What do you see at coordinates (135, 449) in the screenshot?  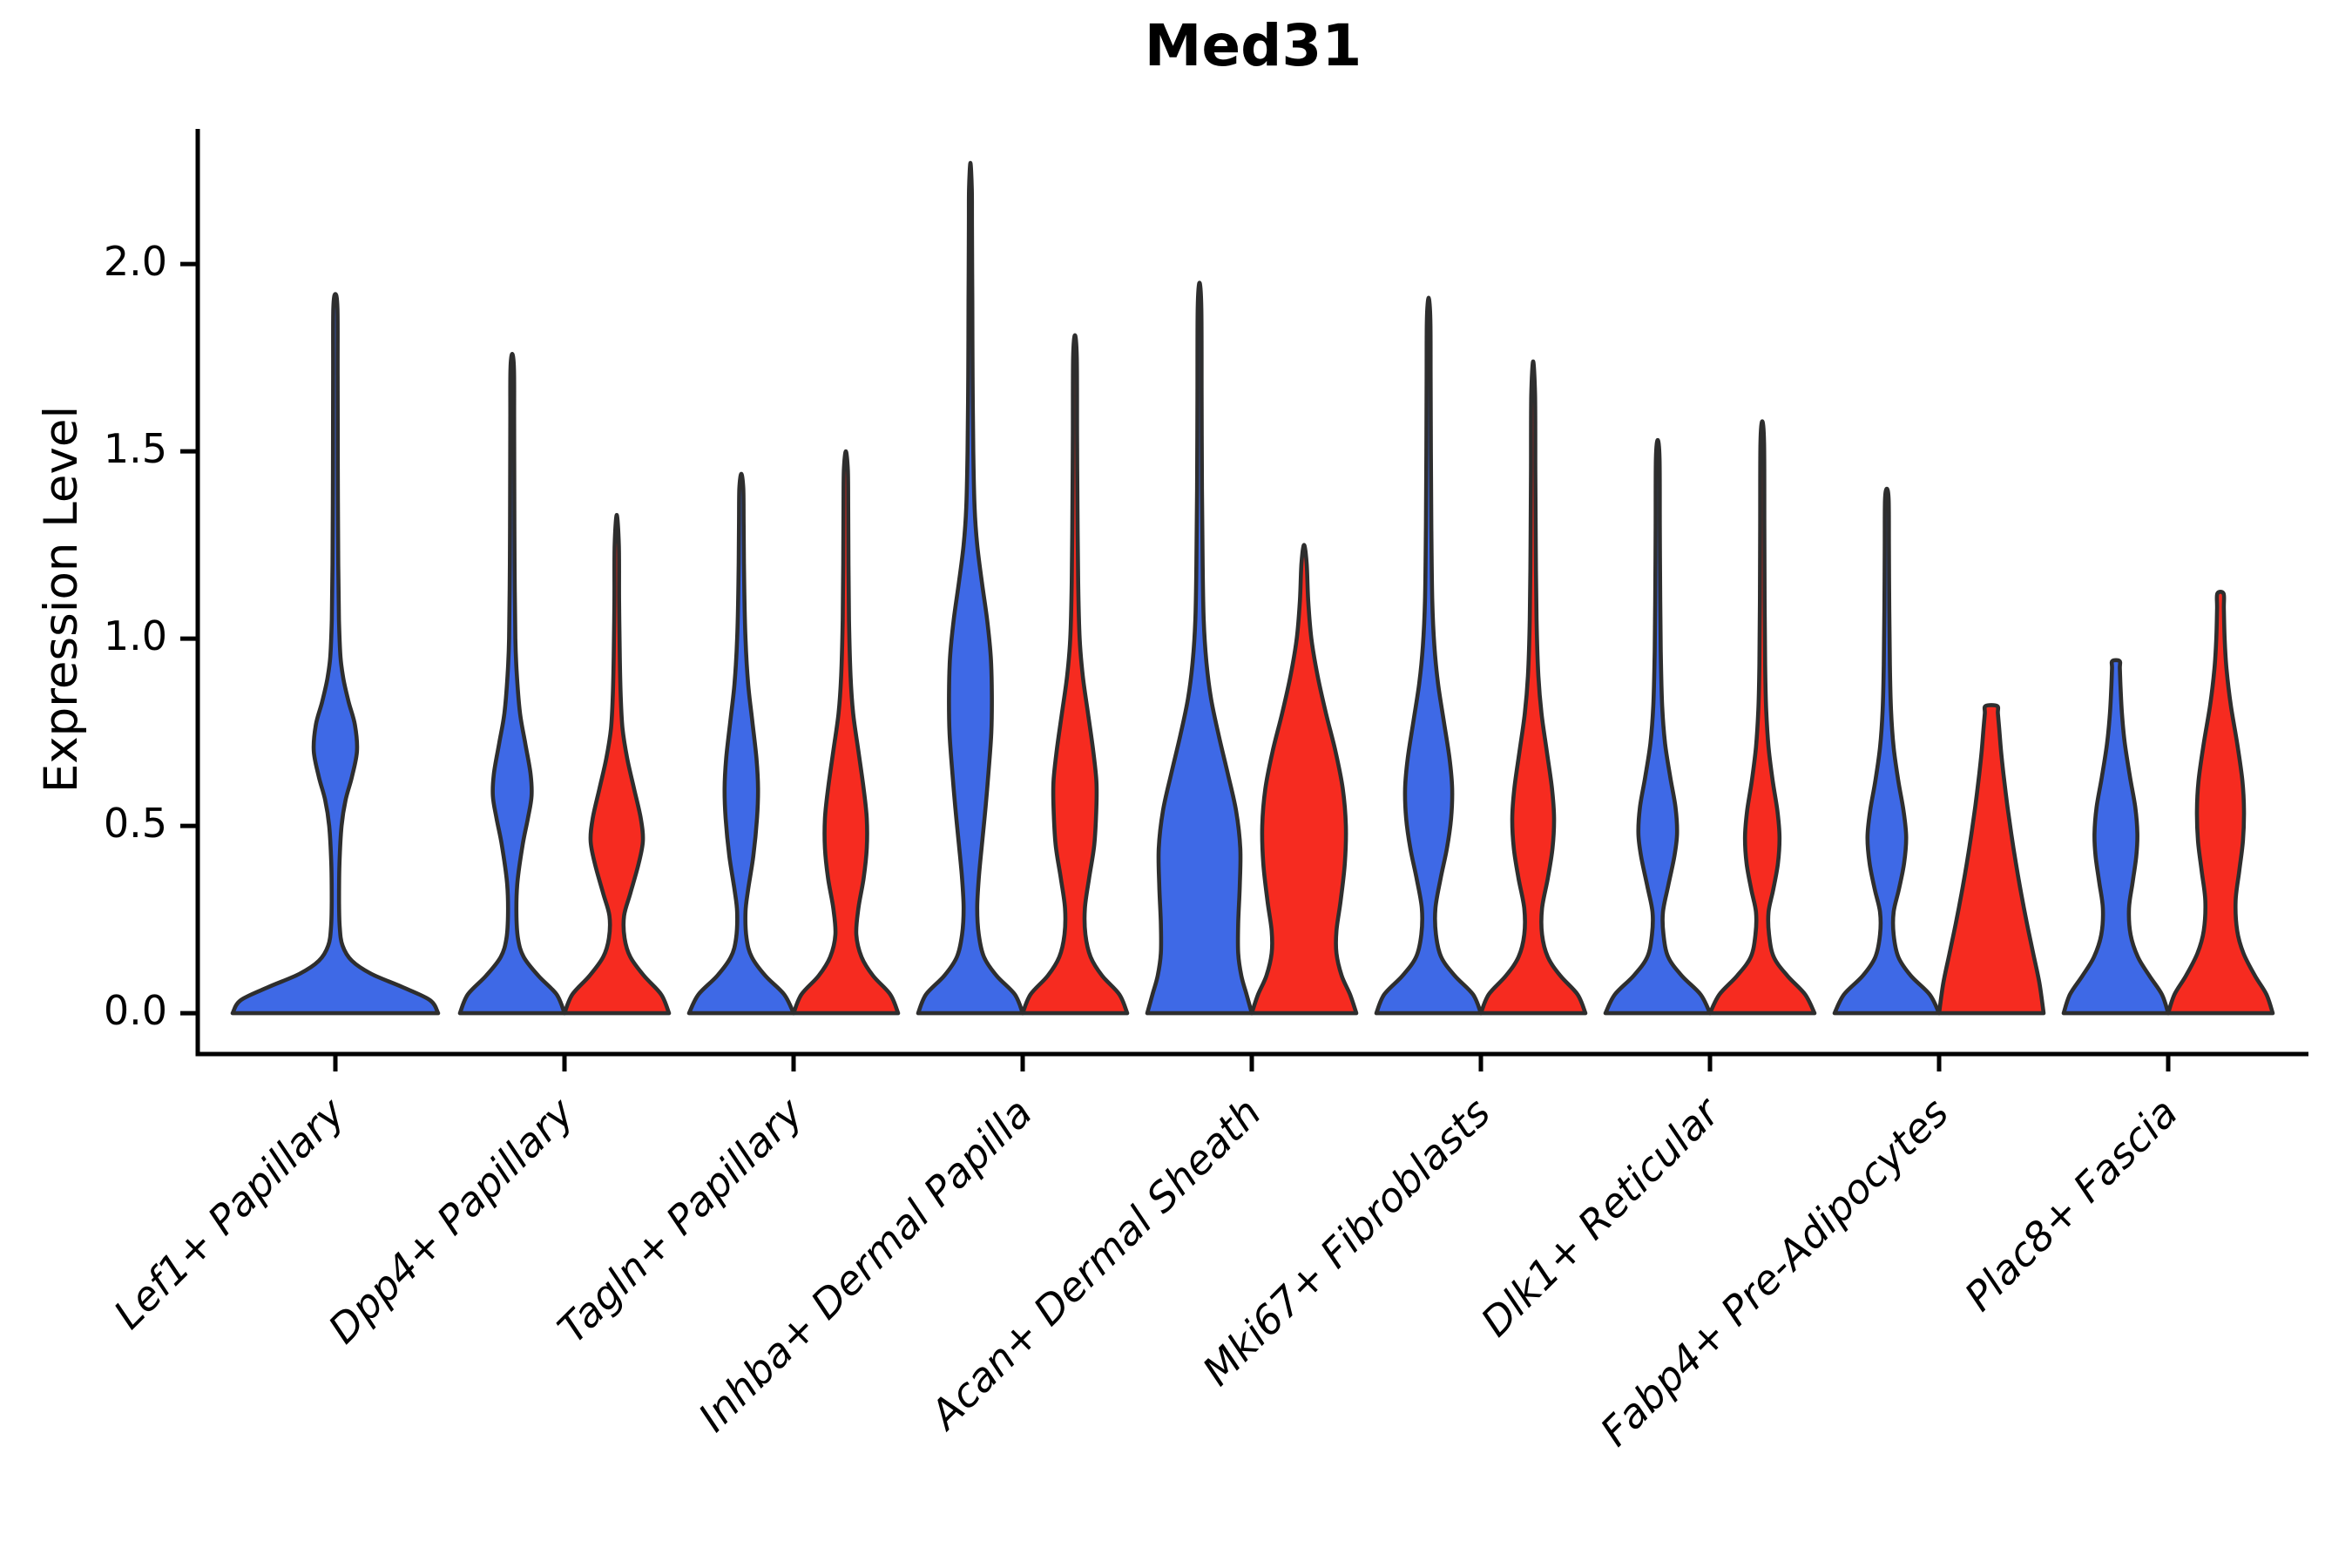 I see `y-tick-label: 1.5` at bounding box center [135, 449].